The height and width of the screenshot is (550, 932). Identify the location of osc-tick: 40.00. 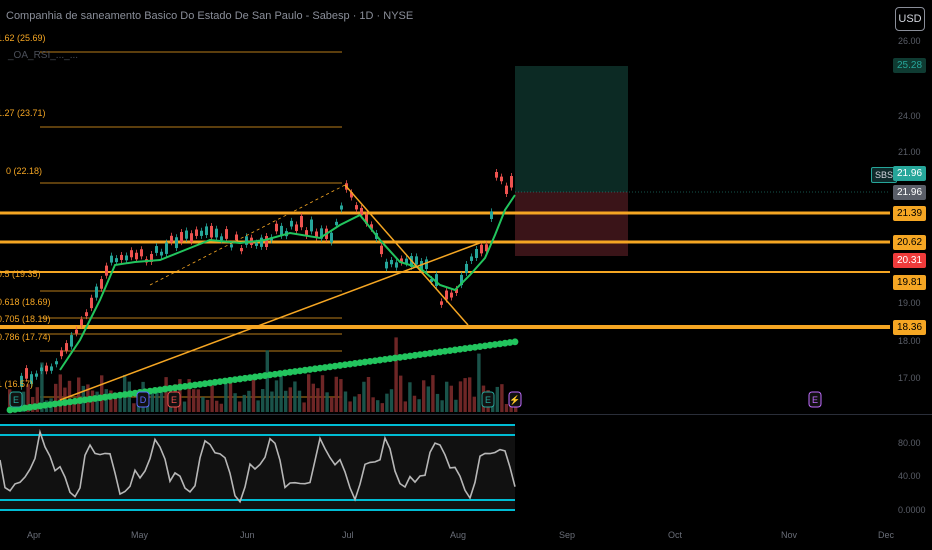
(909, 476).